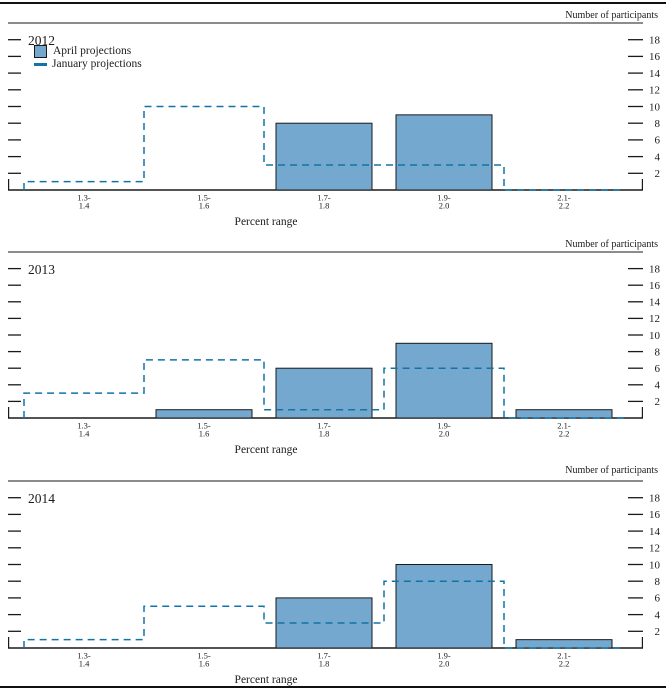  What do you see at coordinates (266, 222) in the screenshot?
I see `x-axis-title-2012: Percent range` at bounding box center [266, 222].